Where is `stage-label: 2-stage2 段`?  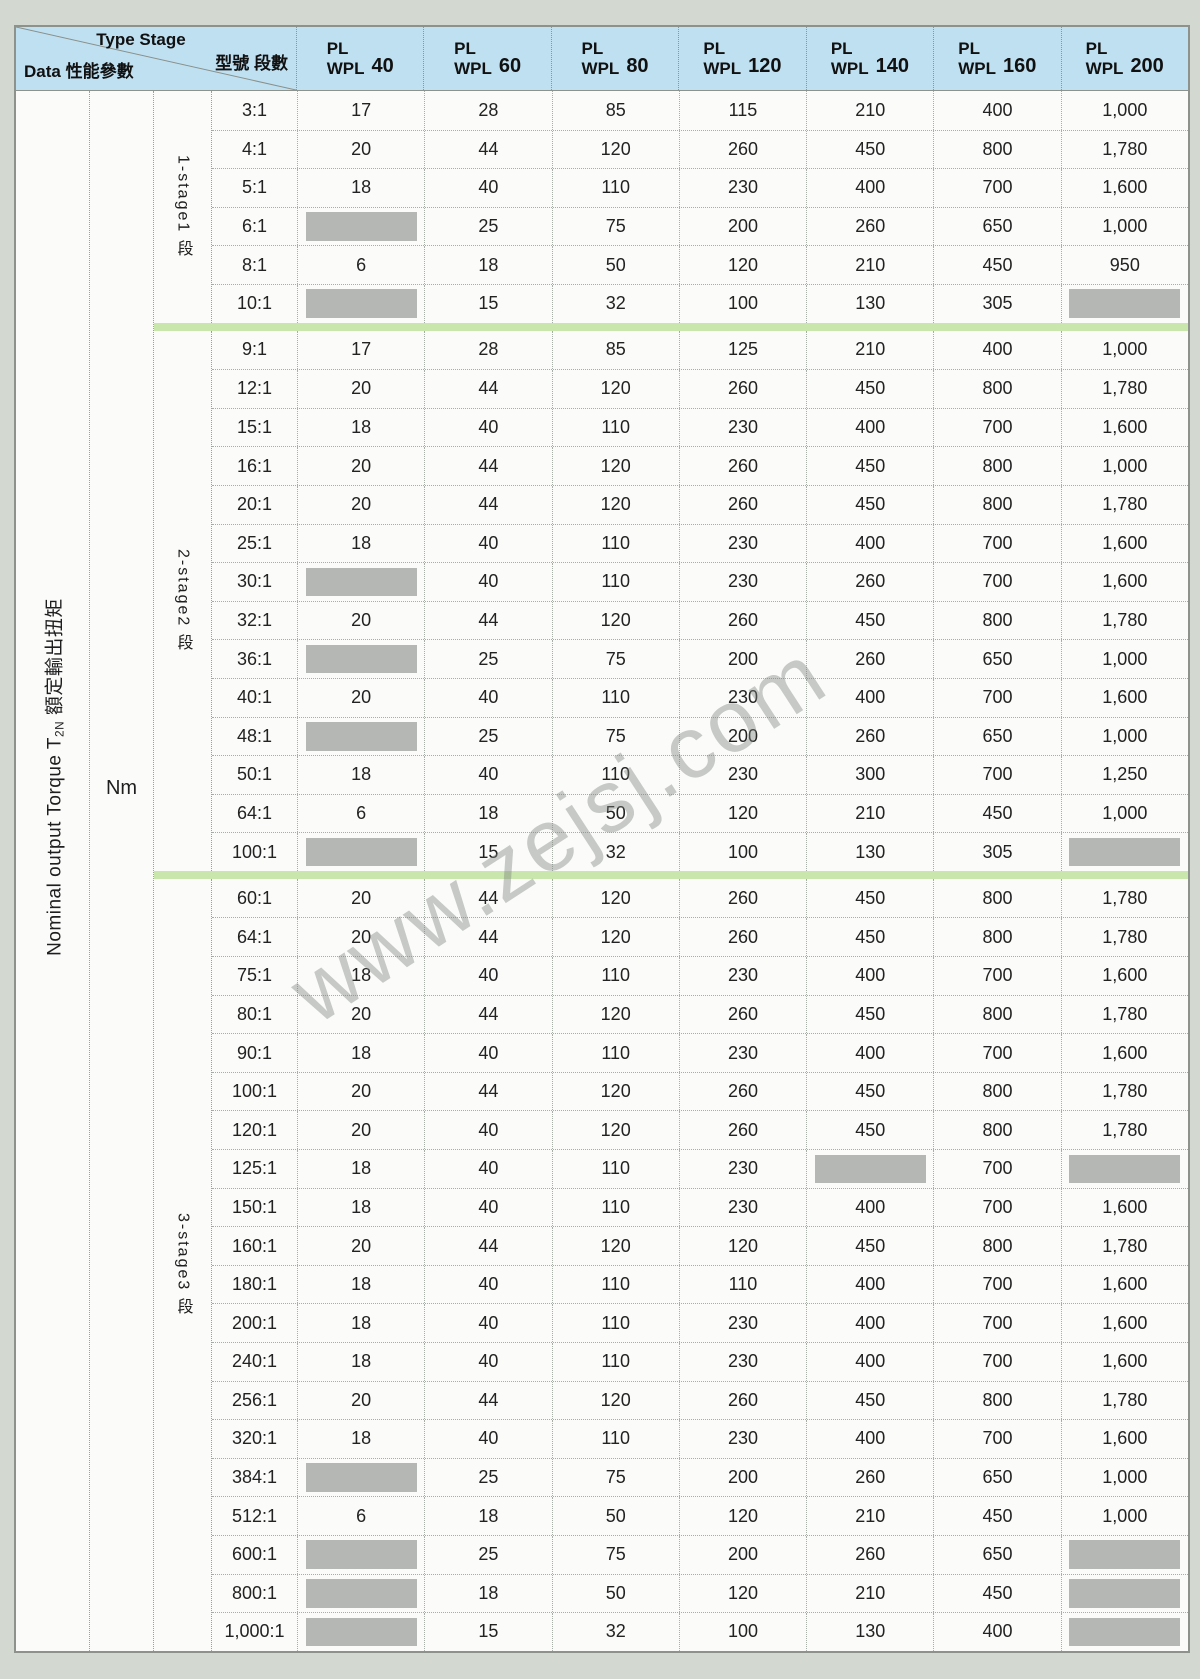 stage-label: 2-stage2 段 is located at coordinates (183, 600).